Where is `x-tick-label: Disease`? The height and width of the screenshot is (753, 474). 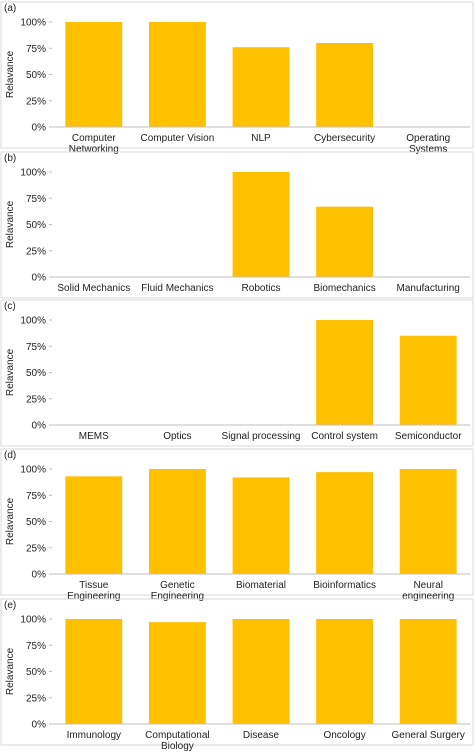
x-tick-label: Disease is located at coordinates (261, 735).